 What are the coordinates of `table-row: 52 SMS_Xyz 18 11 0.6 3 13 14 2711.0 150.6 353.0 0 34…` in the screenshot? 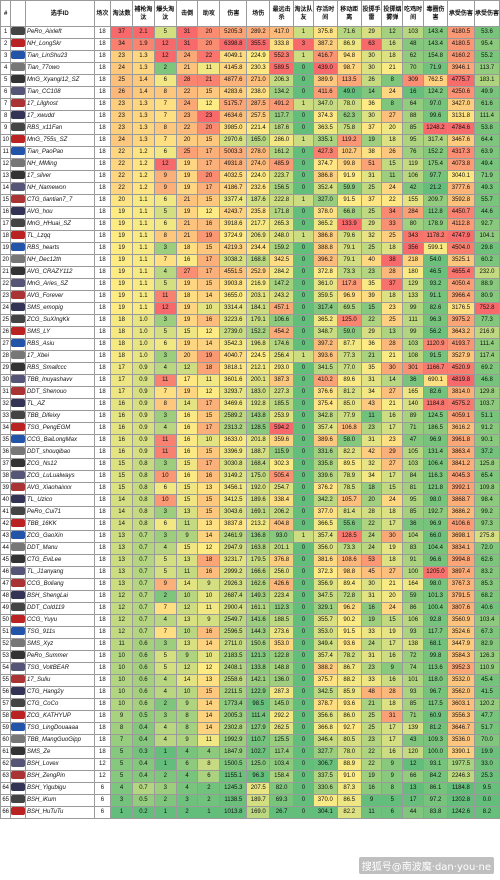 It's located at (250, 644).